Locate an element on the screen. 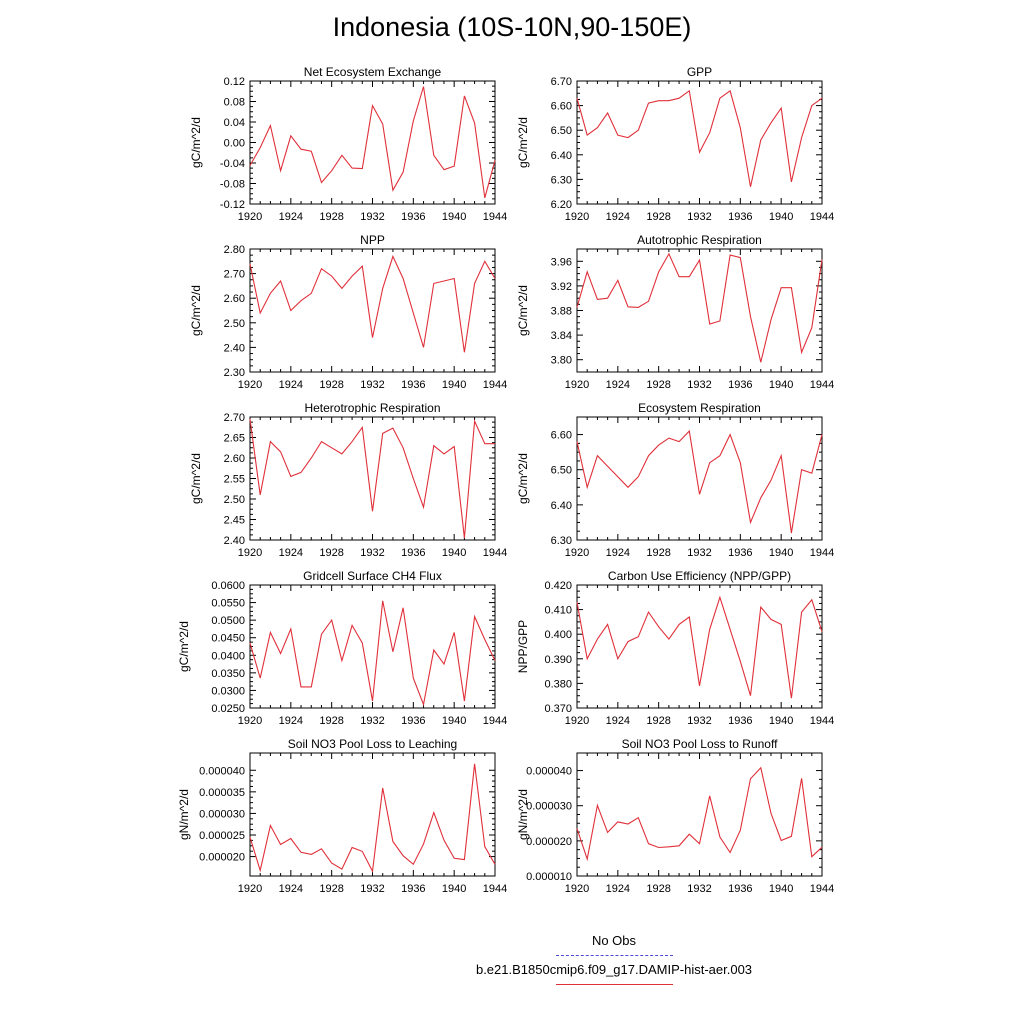 Image resolution: width=1024 pixels, height=1024 pixels. panel-title: NPP is located at coordinates (372, 240).